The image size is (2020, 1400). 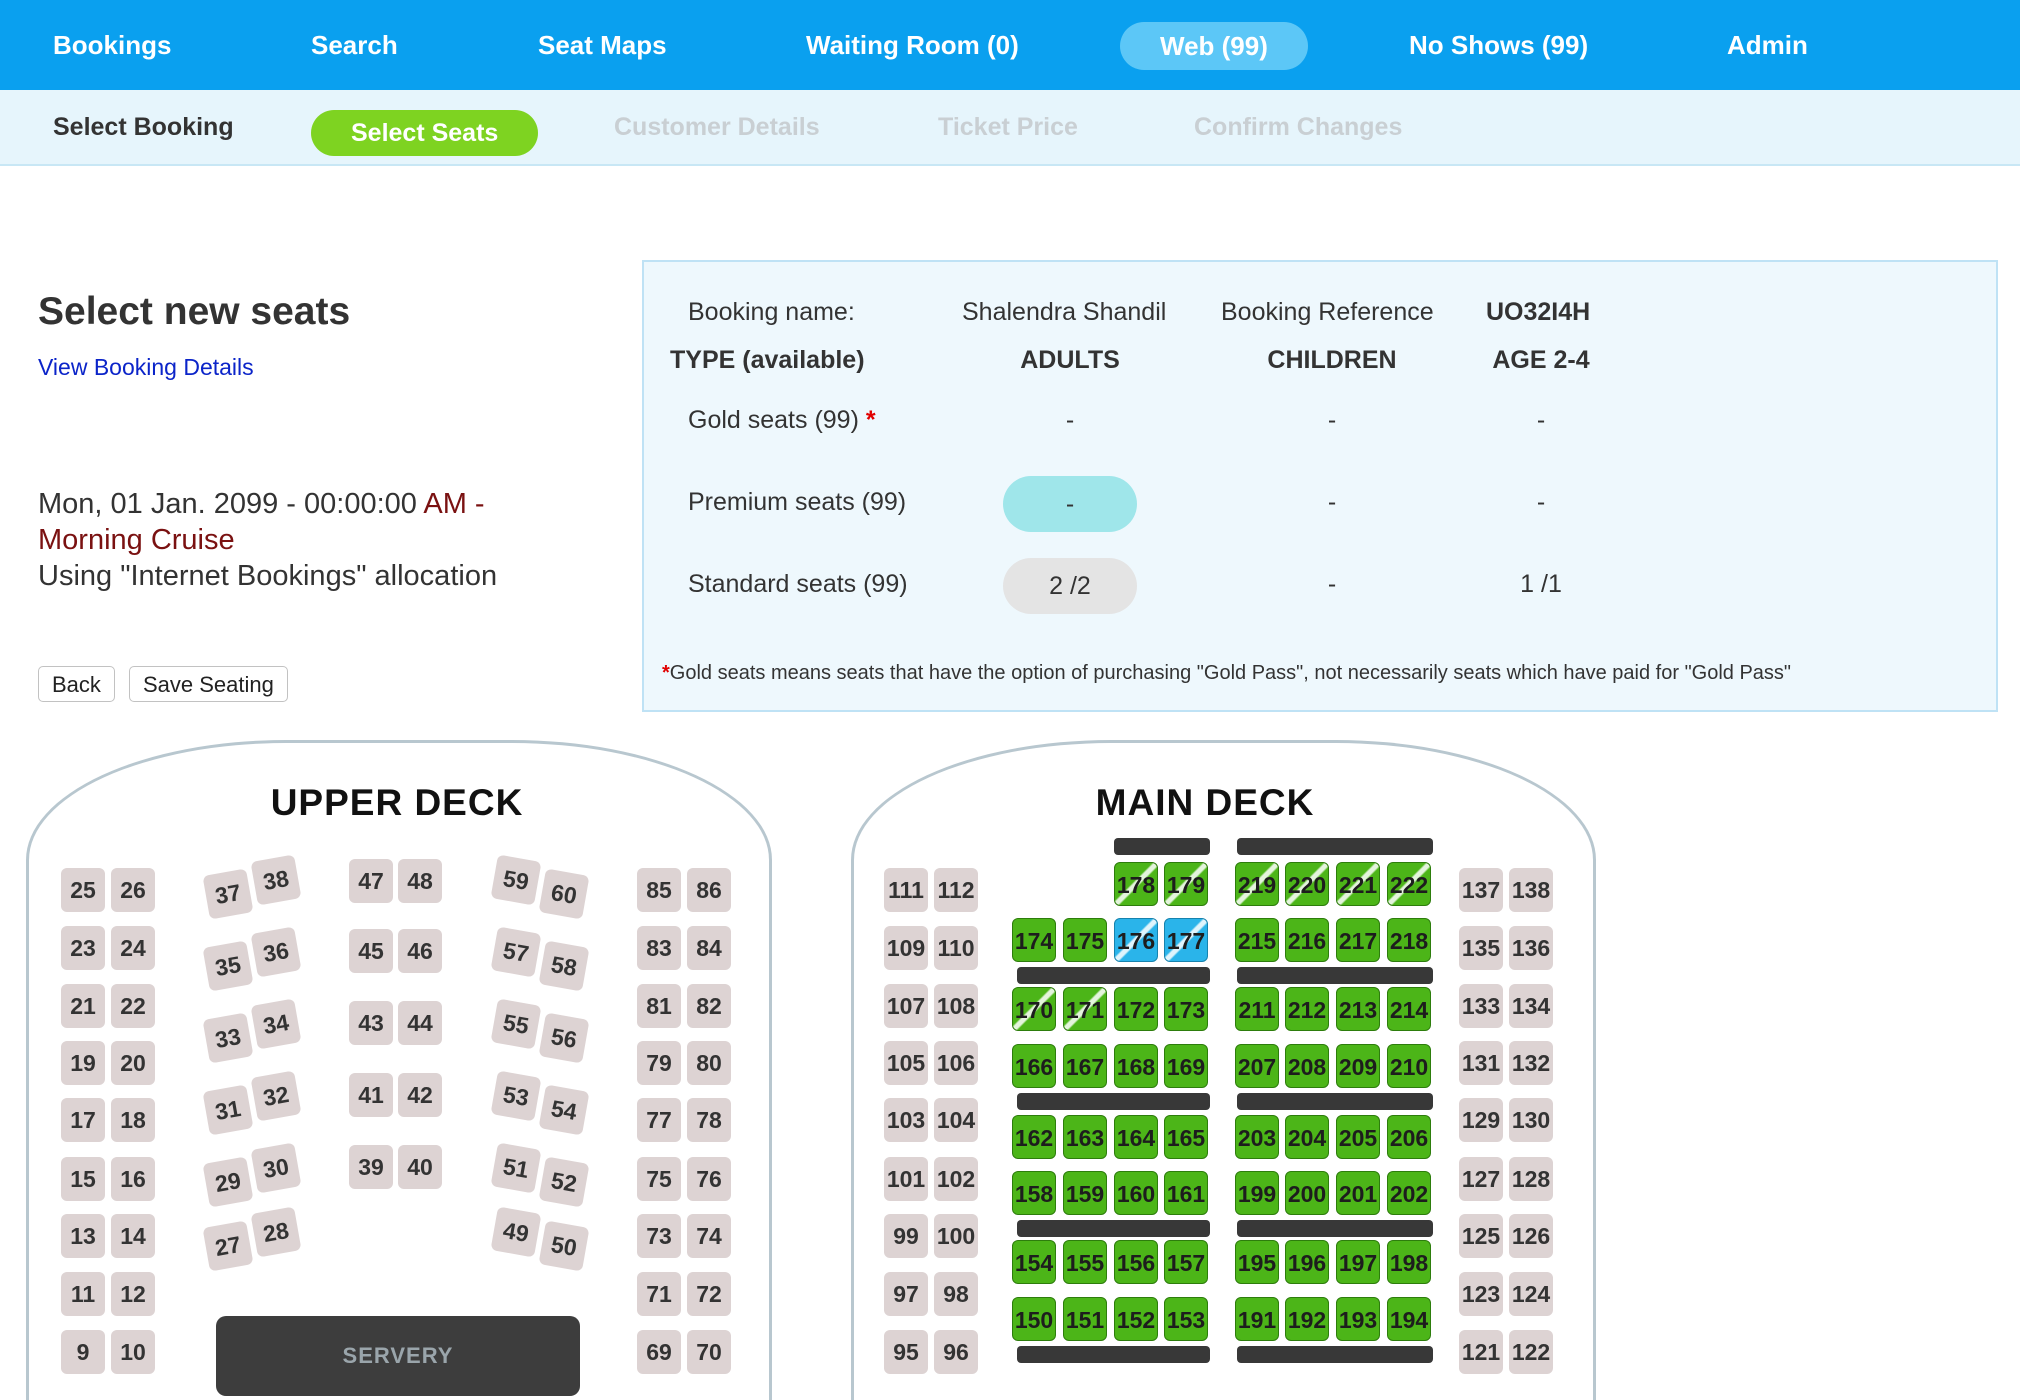 I want to click on seat-121: 121, so click(x=1481, y=1352).